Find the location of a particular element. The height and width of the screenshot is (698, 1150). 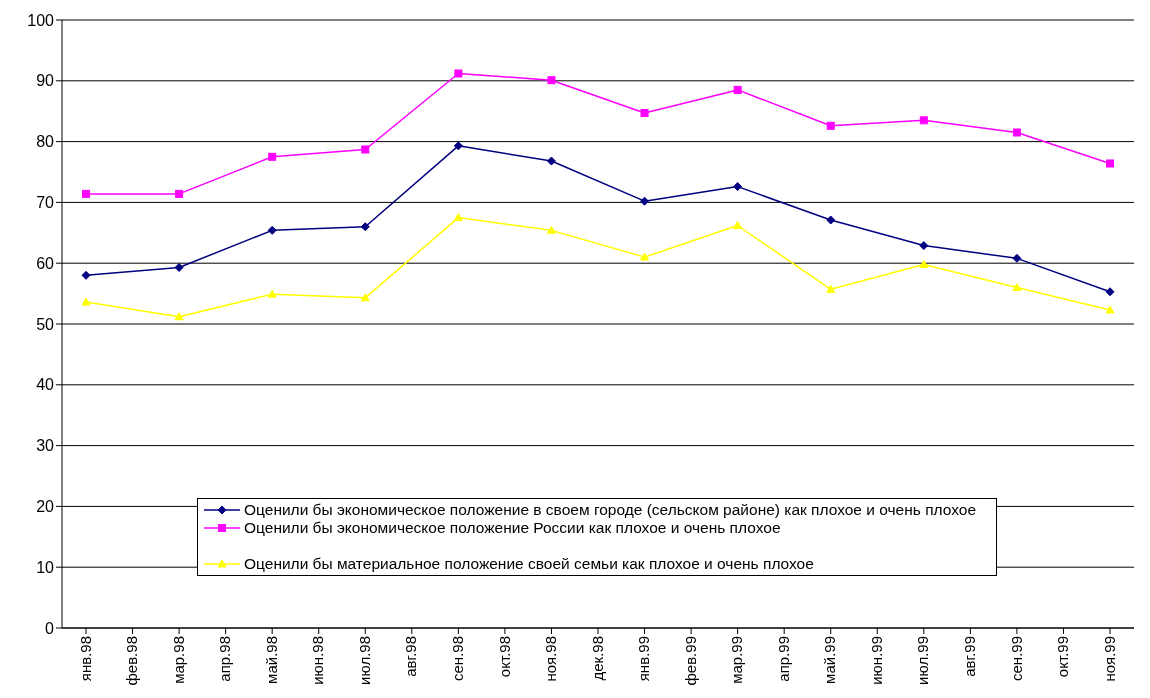

x-tick-label: апр.99 is located at coordinates (783, 659).